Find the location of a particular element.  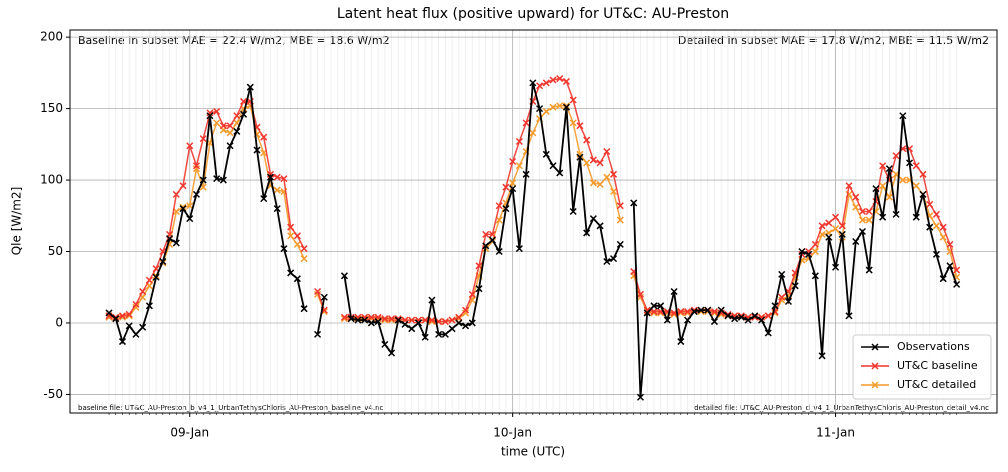

legend-label: UT&C detailed is located at coordinates (936, 384).